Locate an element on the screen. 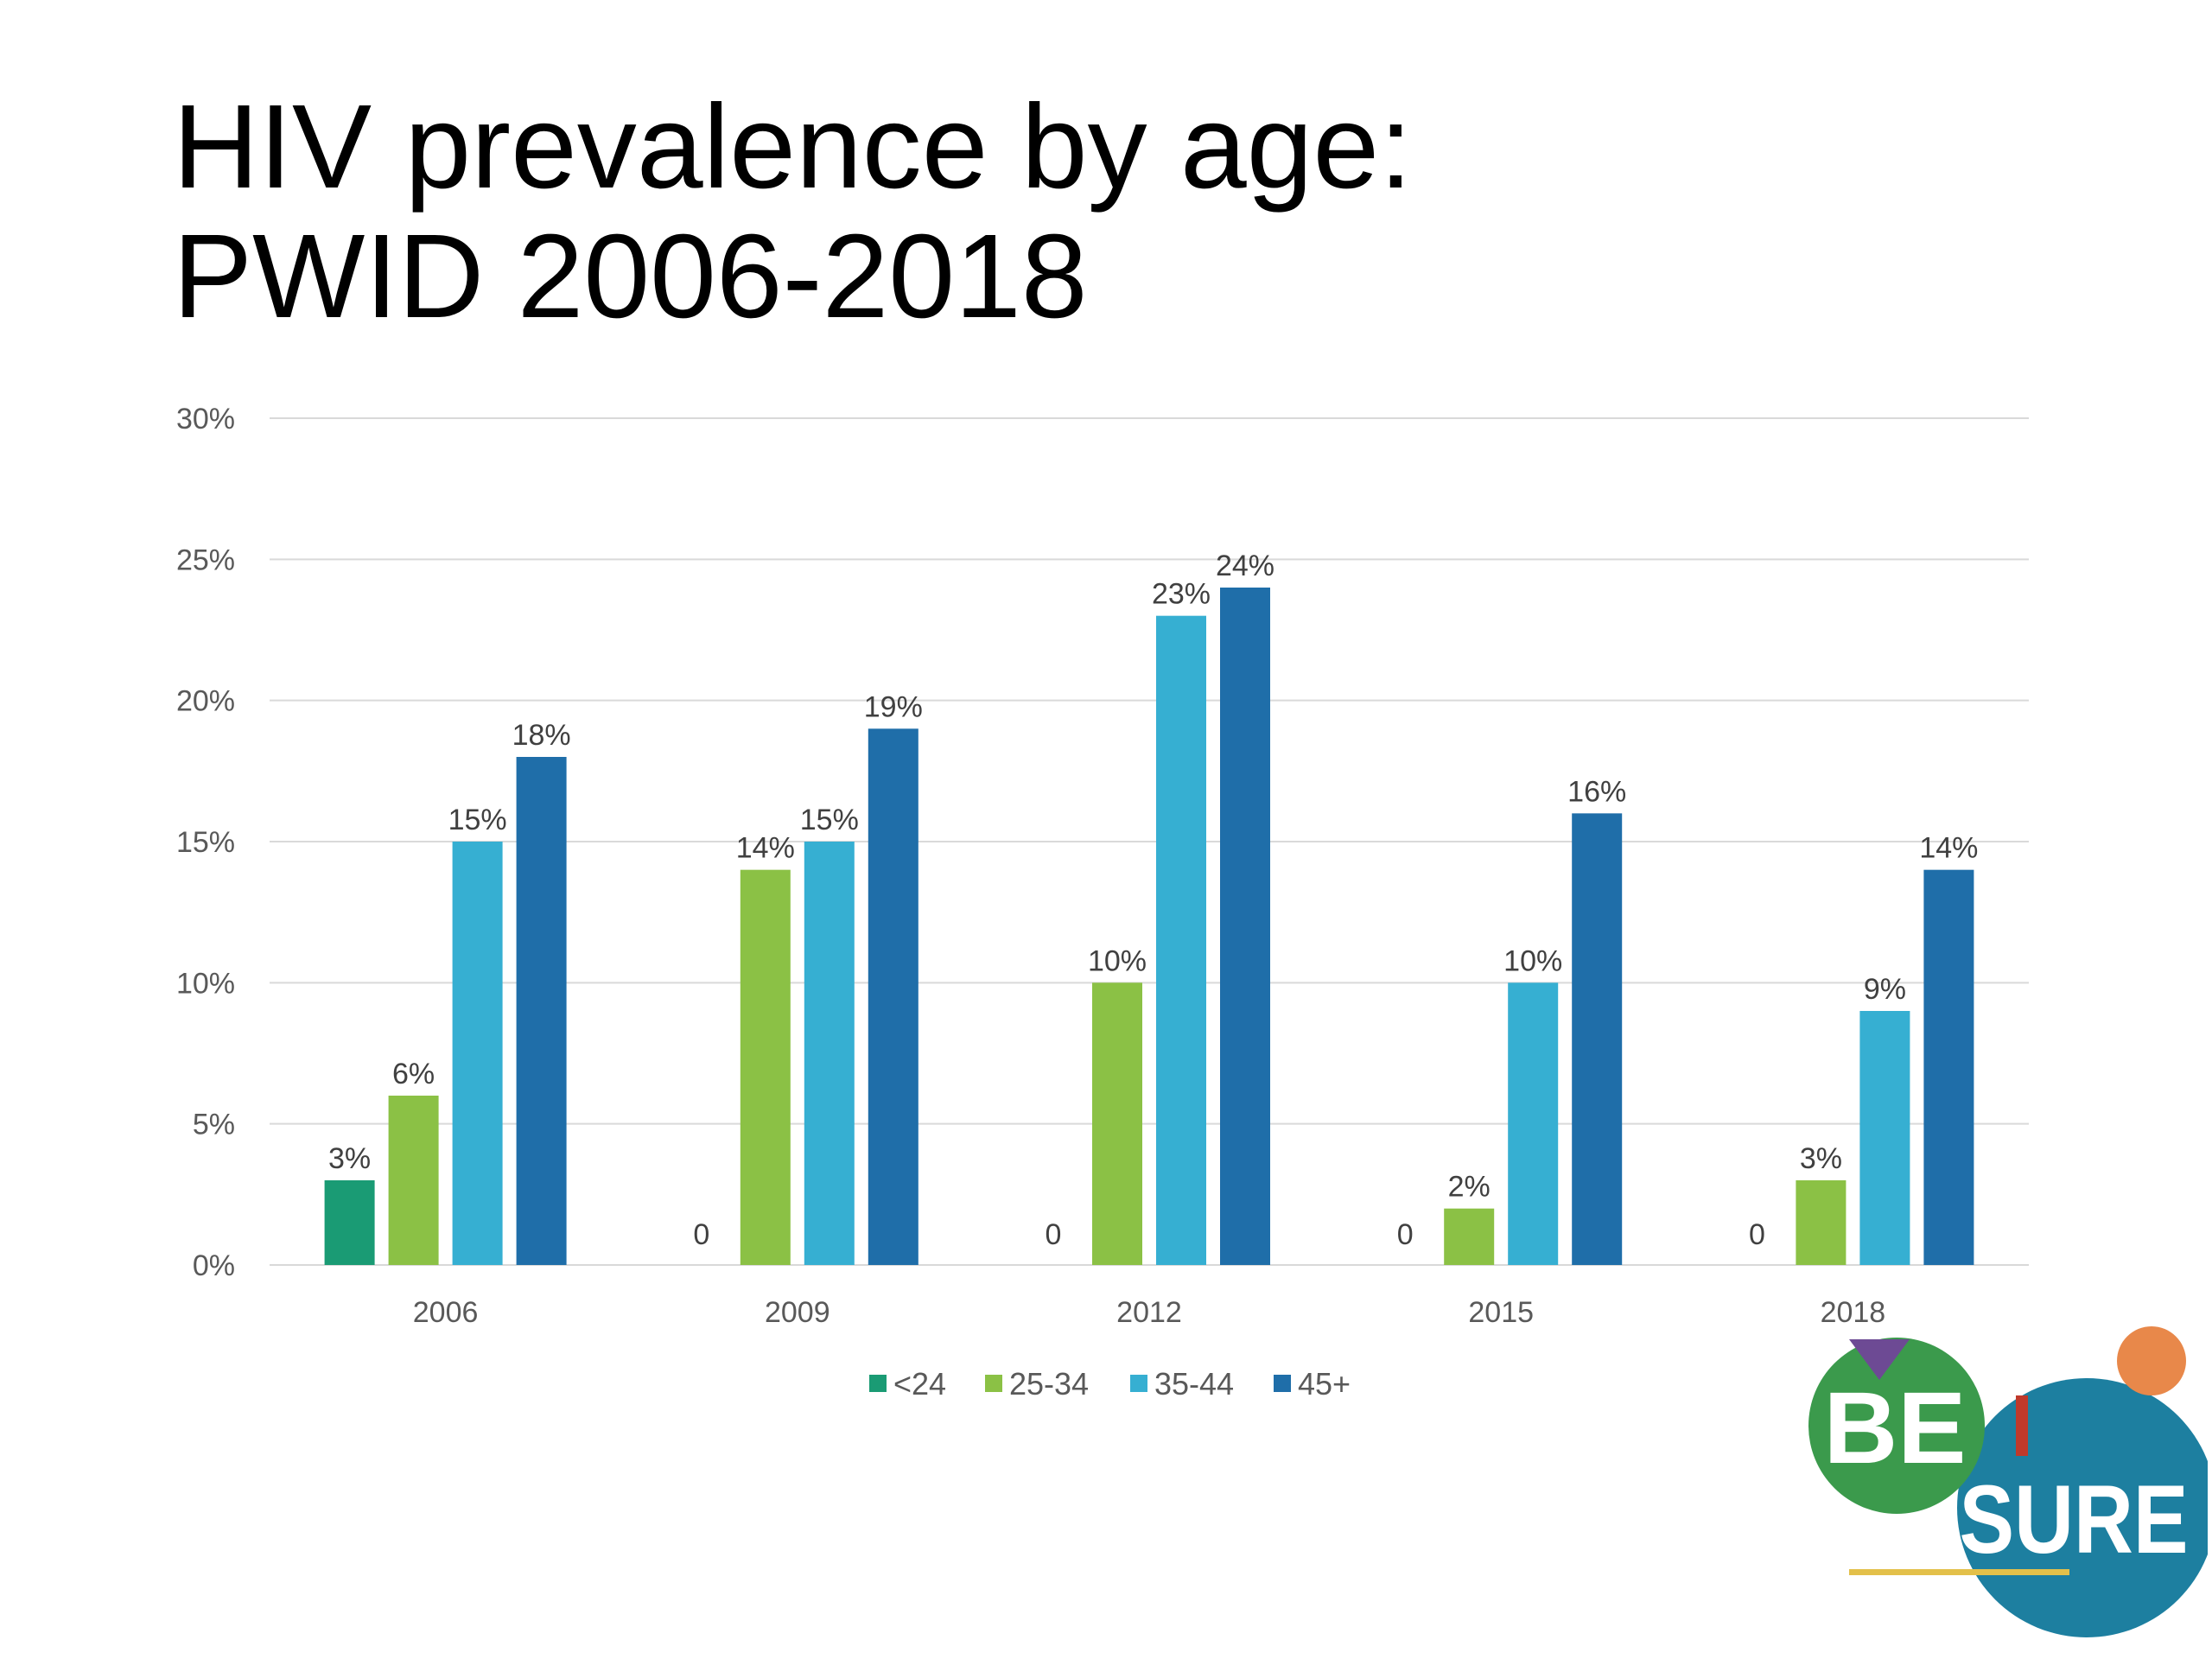 This screenshot has height=1659, width=2212. bar-25-34-2009 is located at coordinates (765, 1067).